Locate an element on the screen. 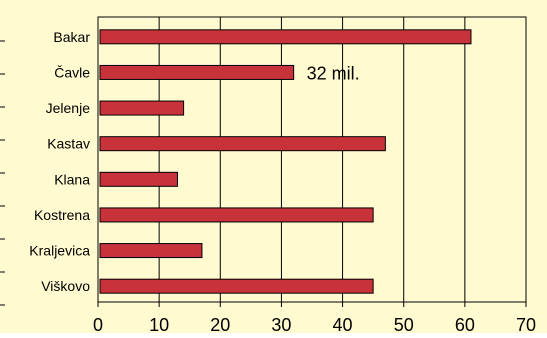 This screenshot has height=338, width=547. x-tick-label: 70 is located at coordinates (526, 324).